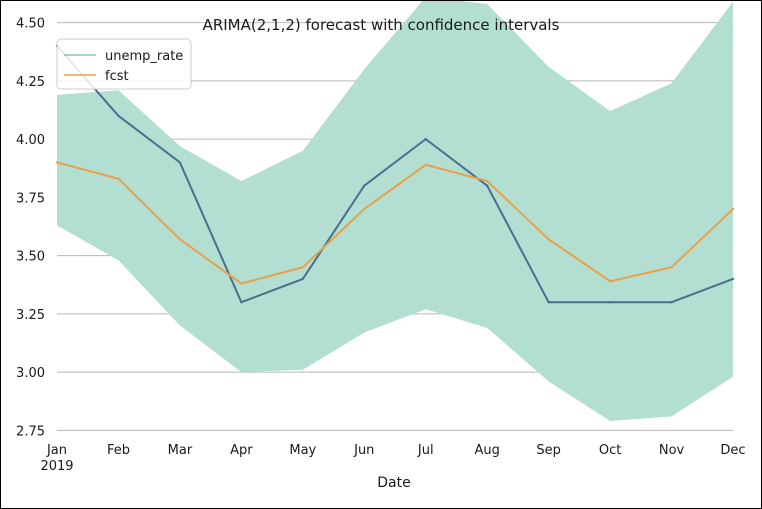 The height and width of the screenshot is (509, 762). I want to click on legend-box, so click(124, 64).